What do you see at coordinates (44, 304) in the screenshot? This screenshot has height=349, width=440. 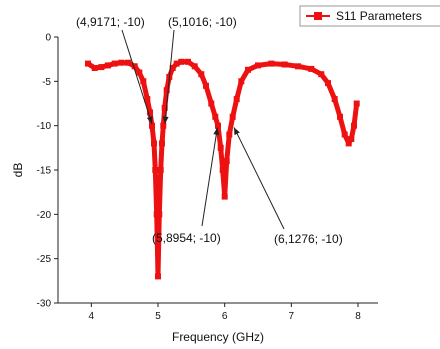 I see `y-tick-label: -30` at bounding box center [44, 304].